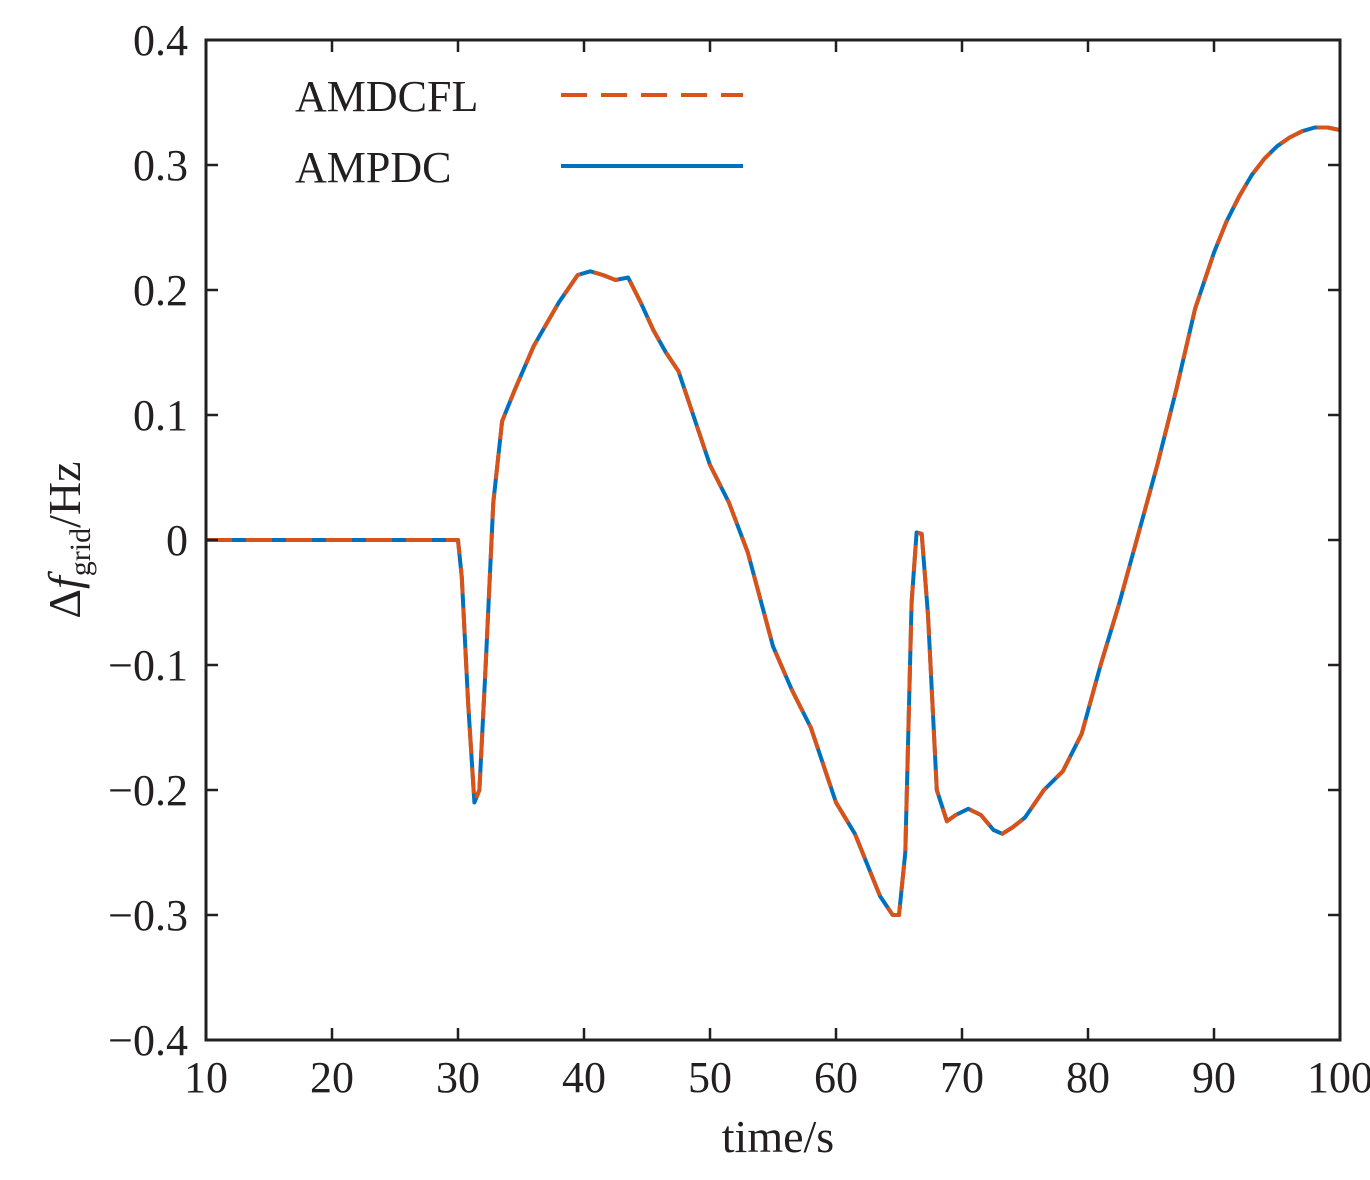 This screenshot has width=1370, height=1180. I want to click on y-axis-title-suffix: /Hz, so click(64, 494).